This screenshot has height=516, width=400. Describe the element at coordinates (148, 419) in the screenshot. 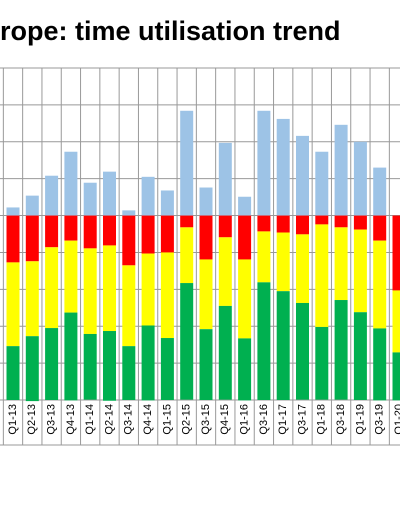

I see `x-tick-label: Q4-14` at that location.